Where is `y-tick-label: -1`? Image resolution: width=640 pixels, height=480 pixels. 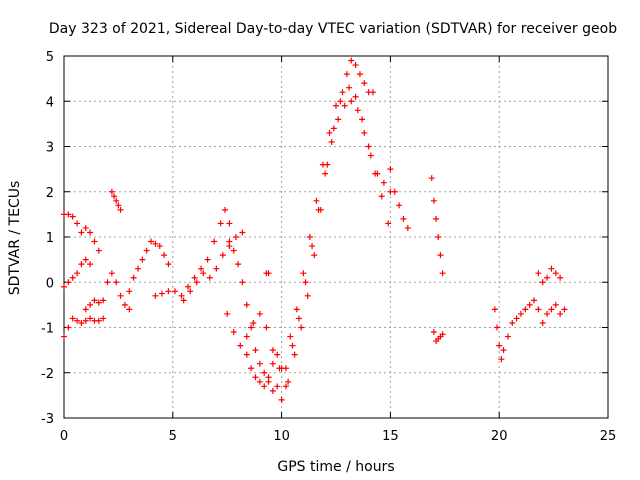 y-tick-label: -1 is located at coordinates (47, 329).